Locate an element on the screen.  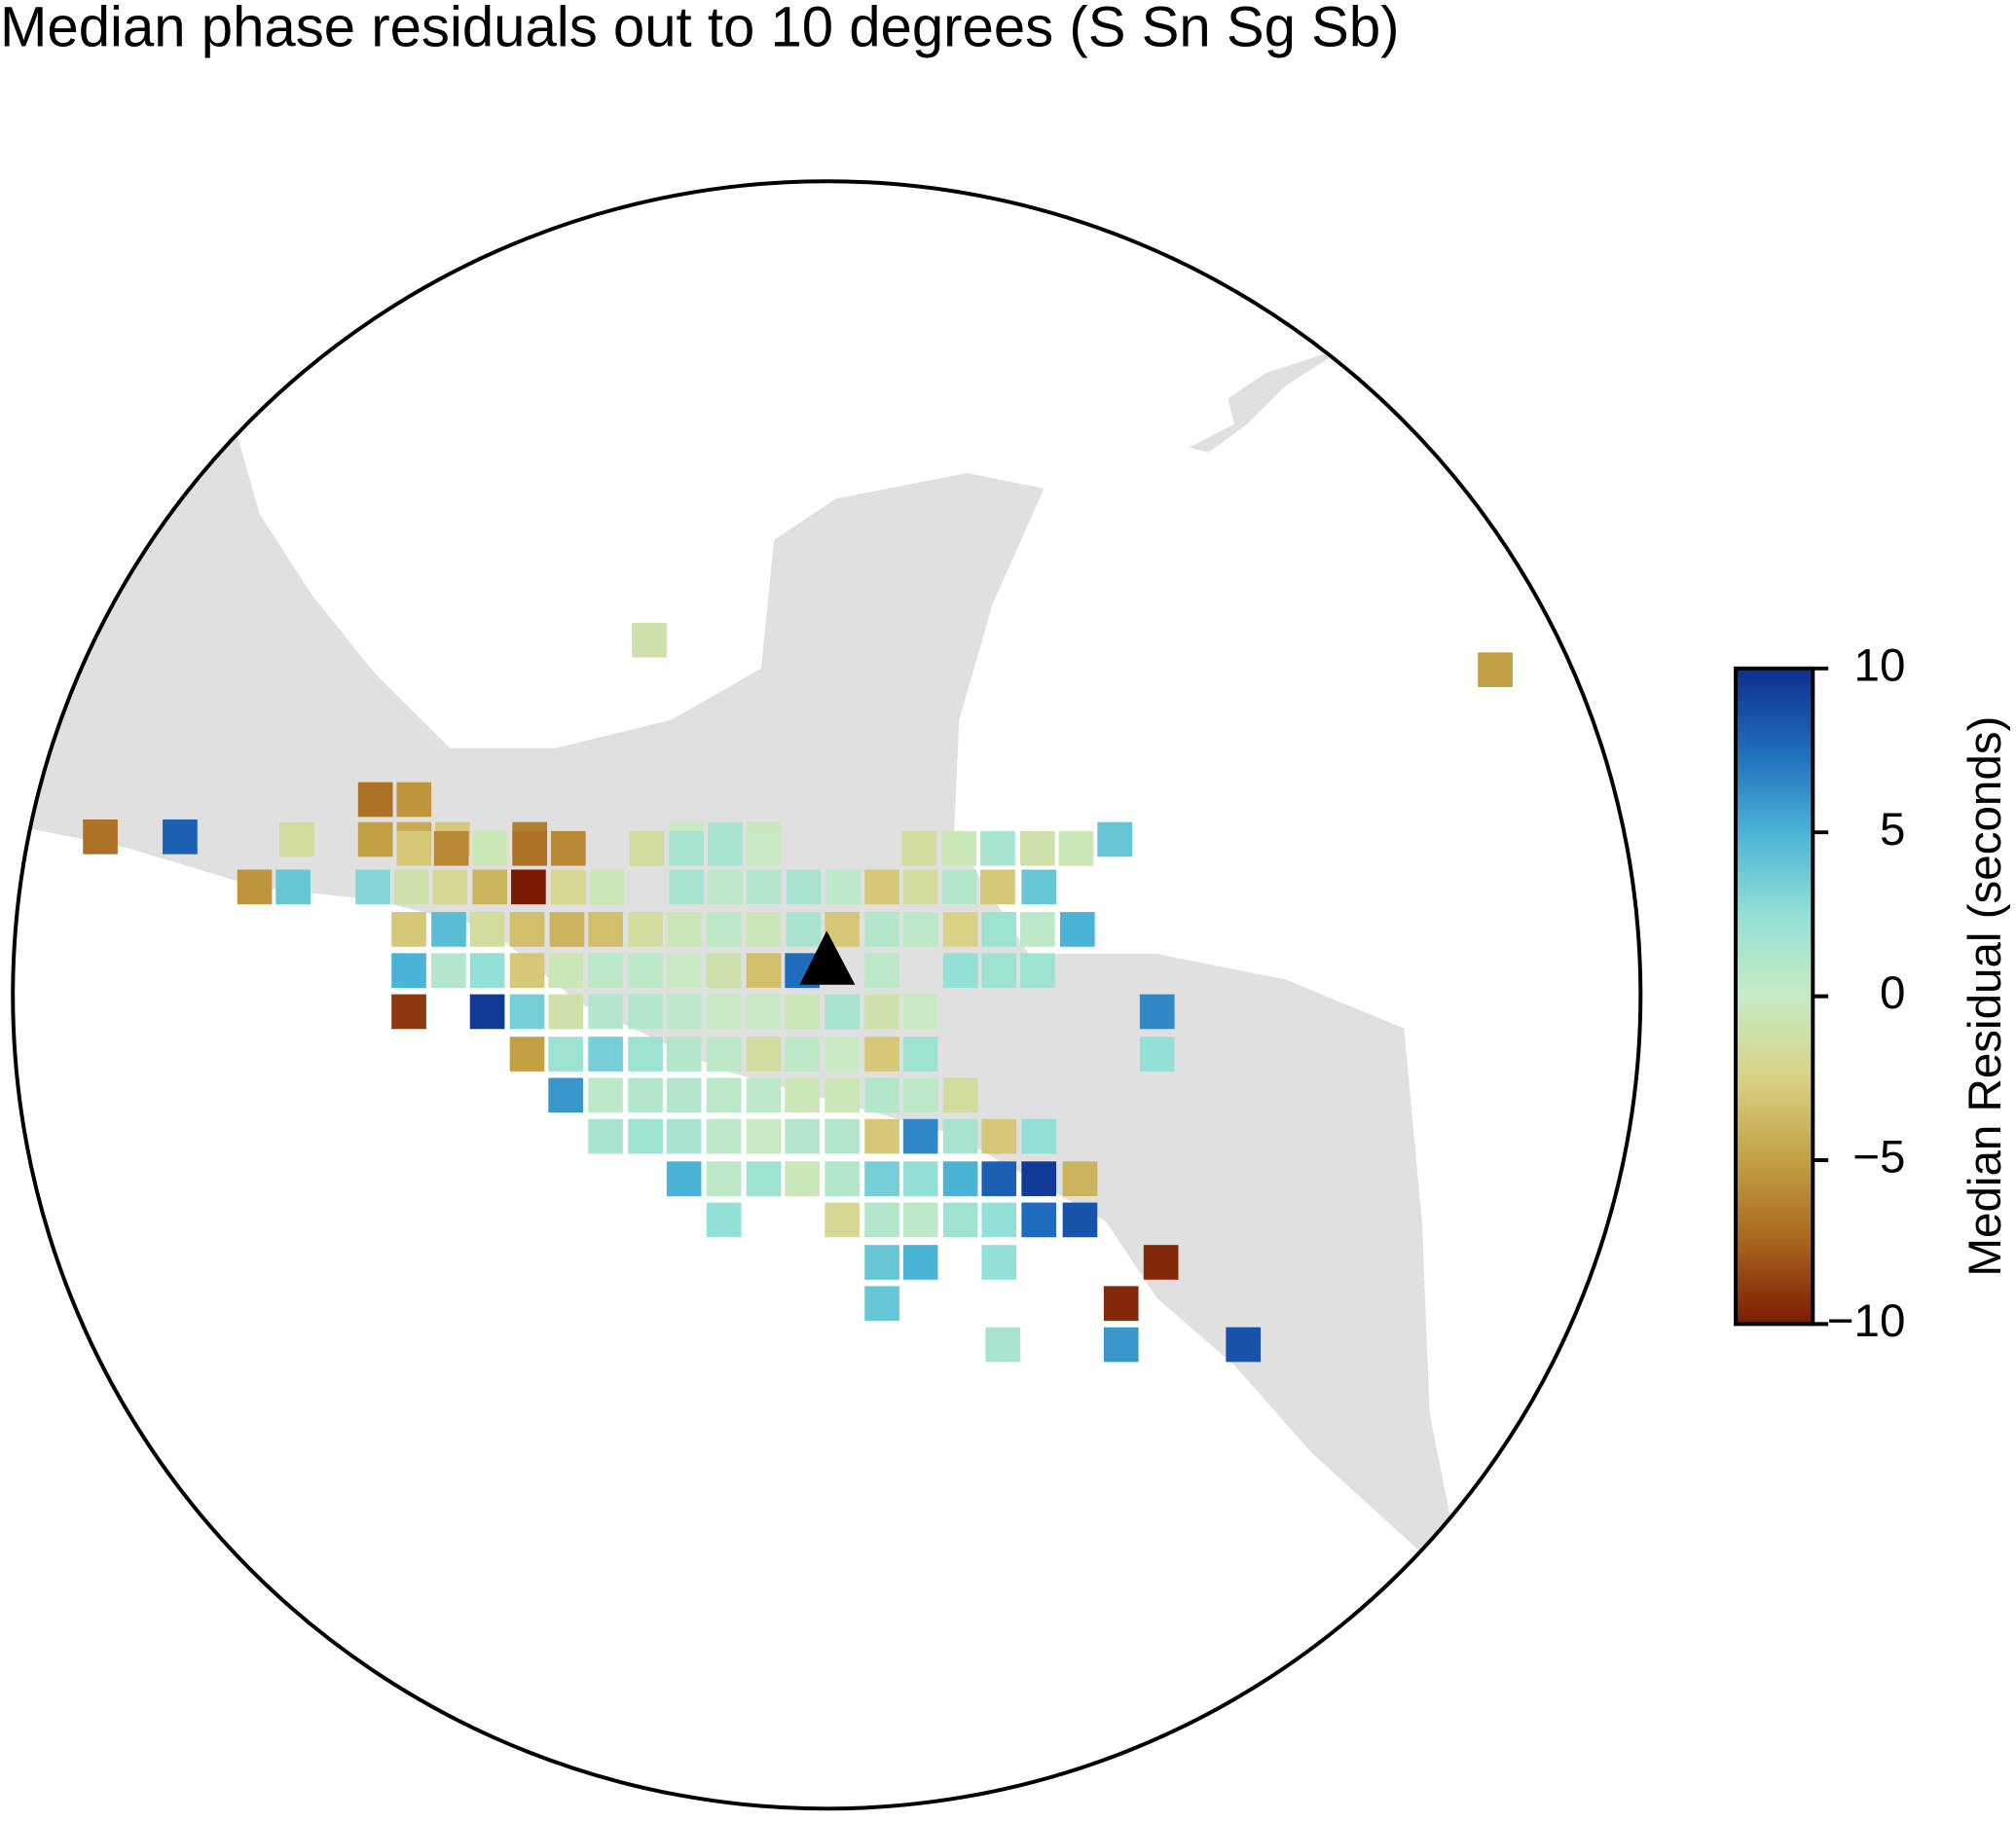
colorbar-tick-label: 0 is located at coordinates (1892, 993).